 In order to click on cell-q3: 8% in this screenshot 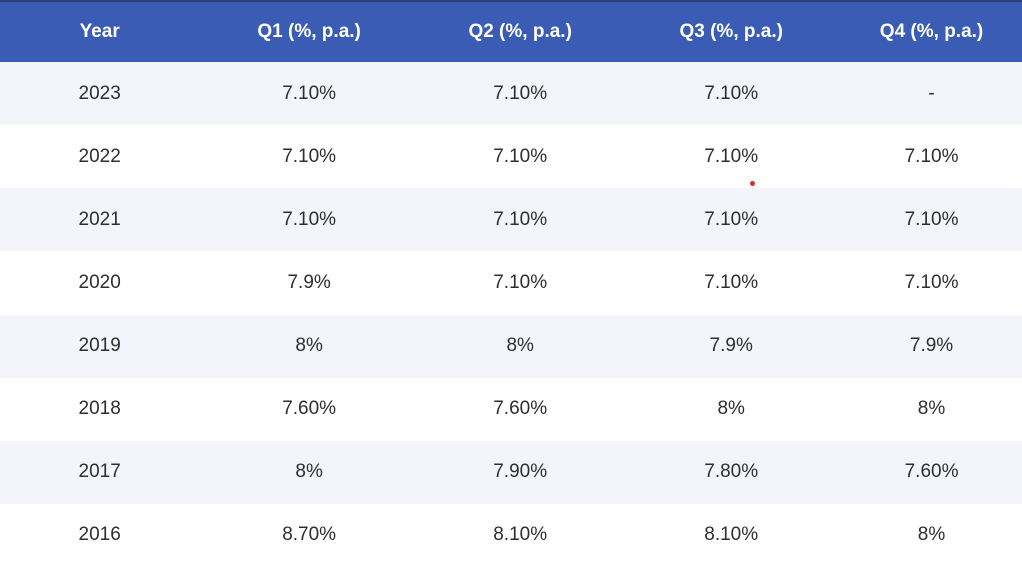, I will do `click(731, 409)`.